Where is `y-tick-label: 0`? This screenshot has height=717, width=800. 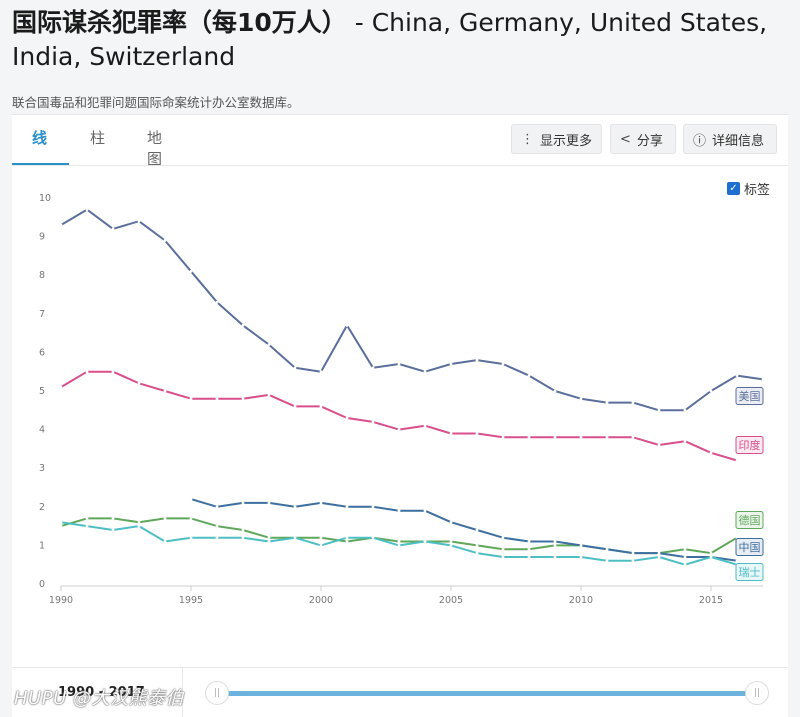
y-tick-label: 0 is located at coordinates (42, 584).